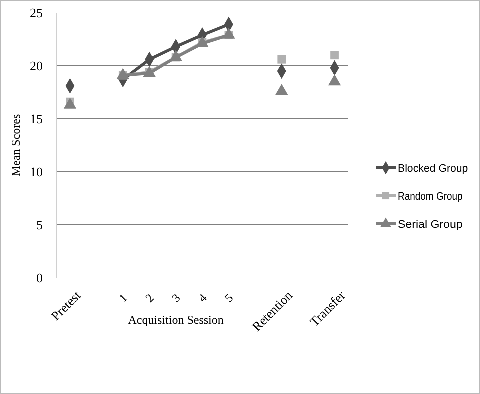 This screenshot has height=394, width=480. I want to click on y-tick-label: 20, so click(36, 66).